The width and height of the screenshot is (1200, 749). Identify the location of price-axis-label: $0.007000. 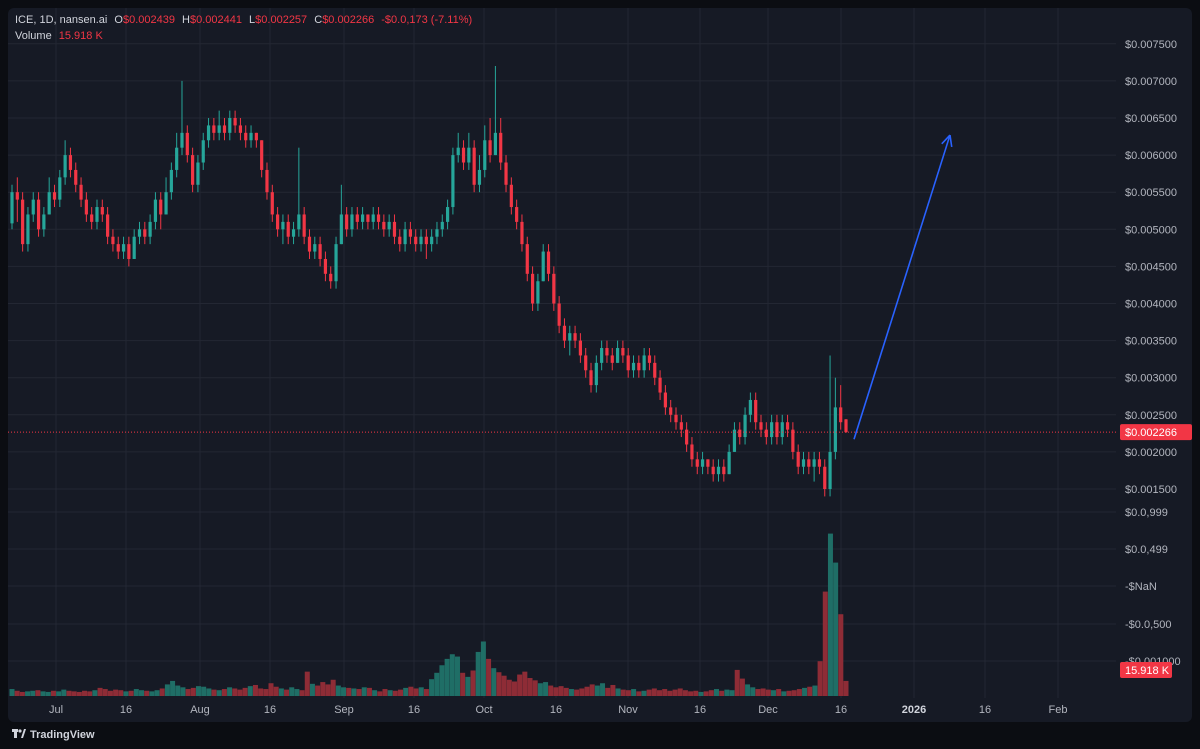
(1151, 82).